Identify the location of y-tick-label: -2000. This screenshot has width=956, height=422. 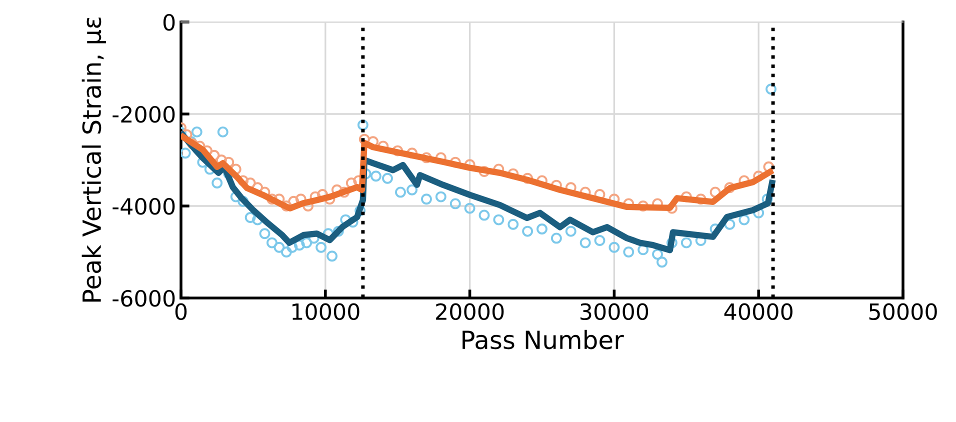
(143, 114).